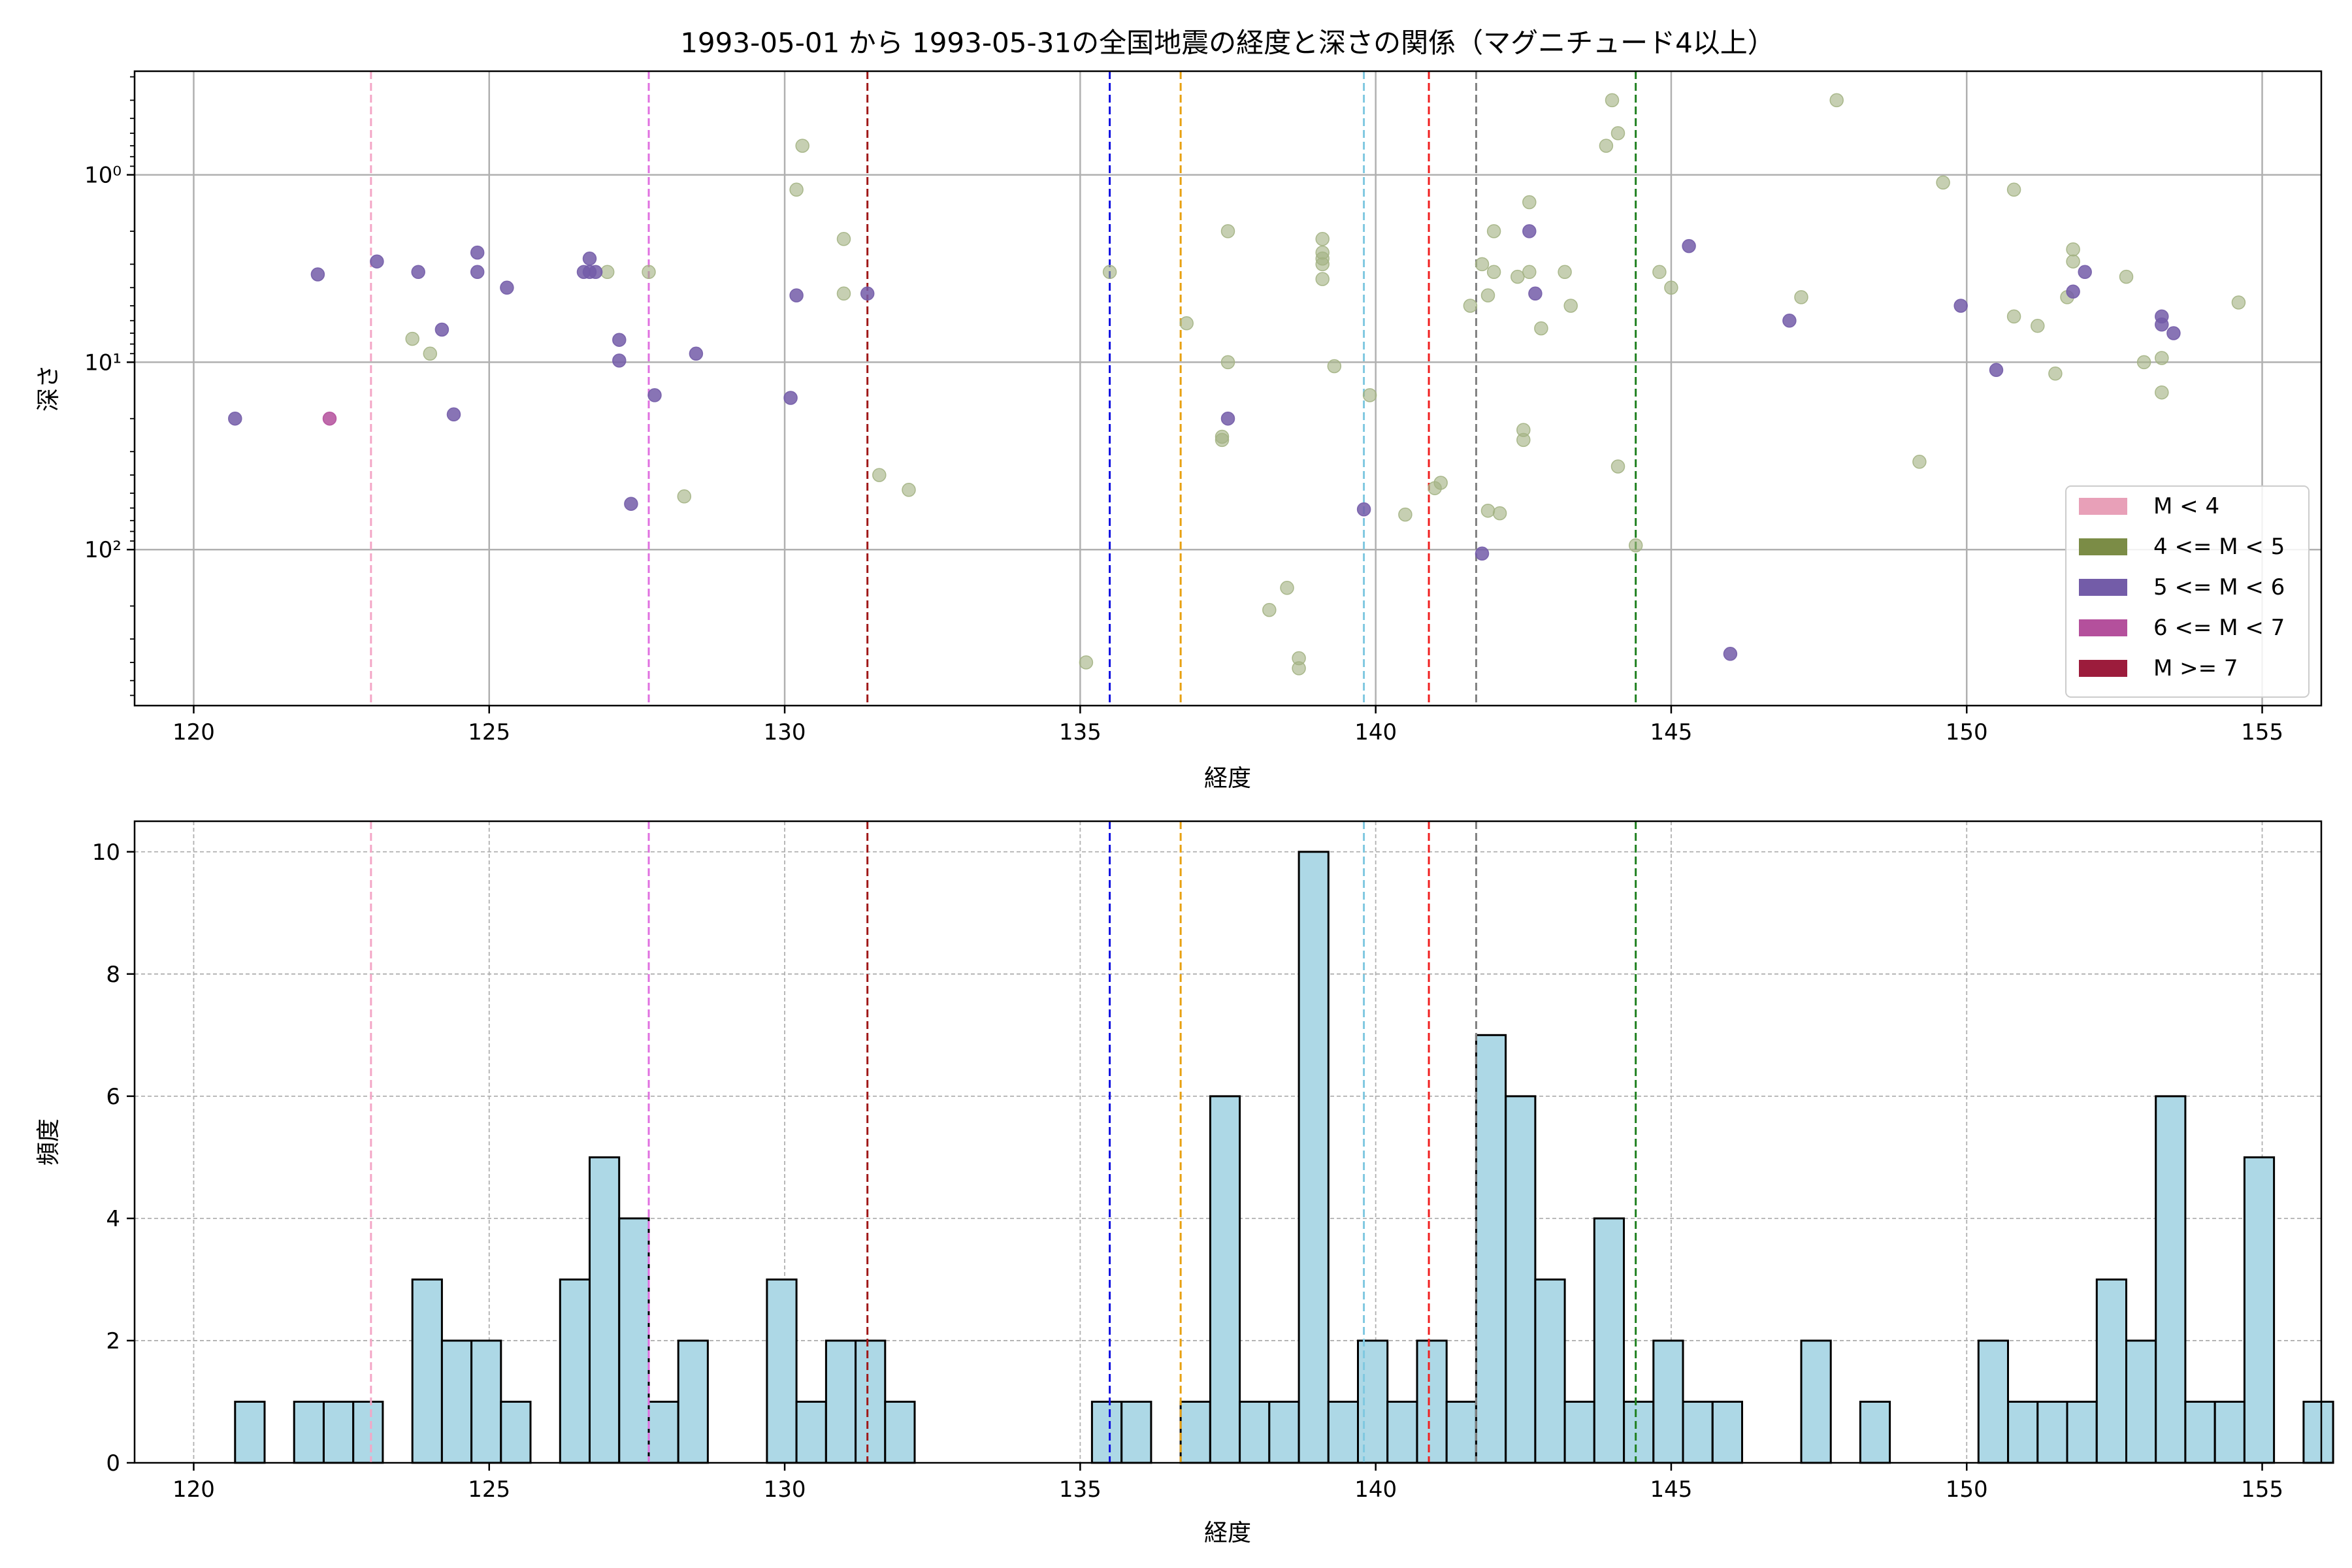 The height and width of the screenshot is (1568, 2352). What do you see at coordinates (785, 732) in the screenshot?
I see `scatter-x-tick-label: 130` at bounding box center [785, 732].